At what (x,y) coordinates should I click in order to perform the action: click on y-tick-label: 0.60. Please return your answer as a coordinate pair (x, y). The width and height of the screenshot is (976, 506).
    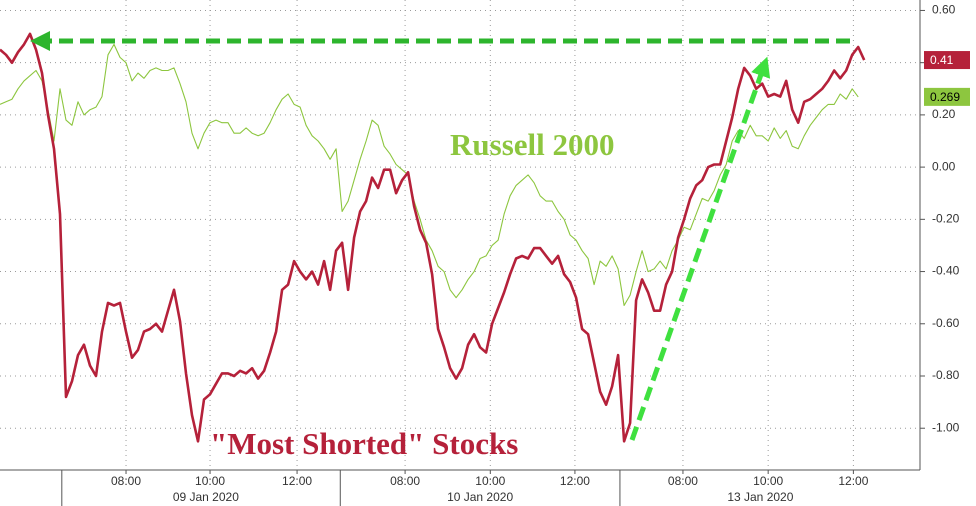
    Looking at the image, I should click on (944, 10).